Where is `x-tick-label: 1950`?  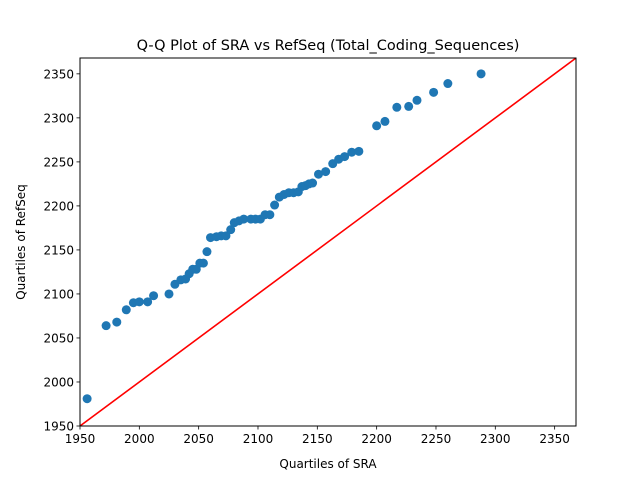 x-tick-label: 1950 is located at coordinates (80, 439).